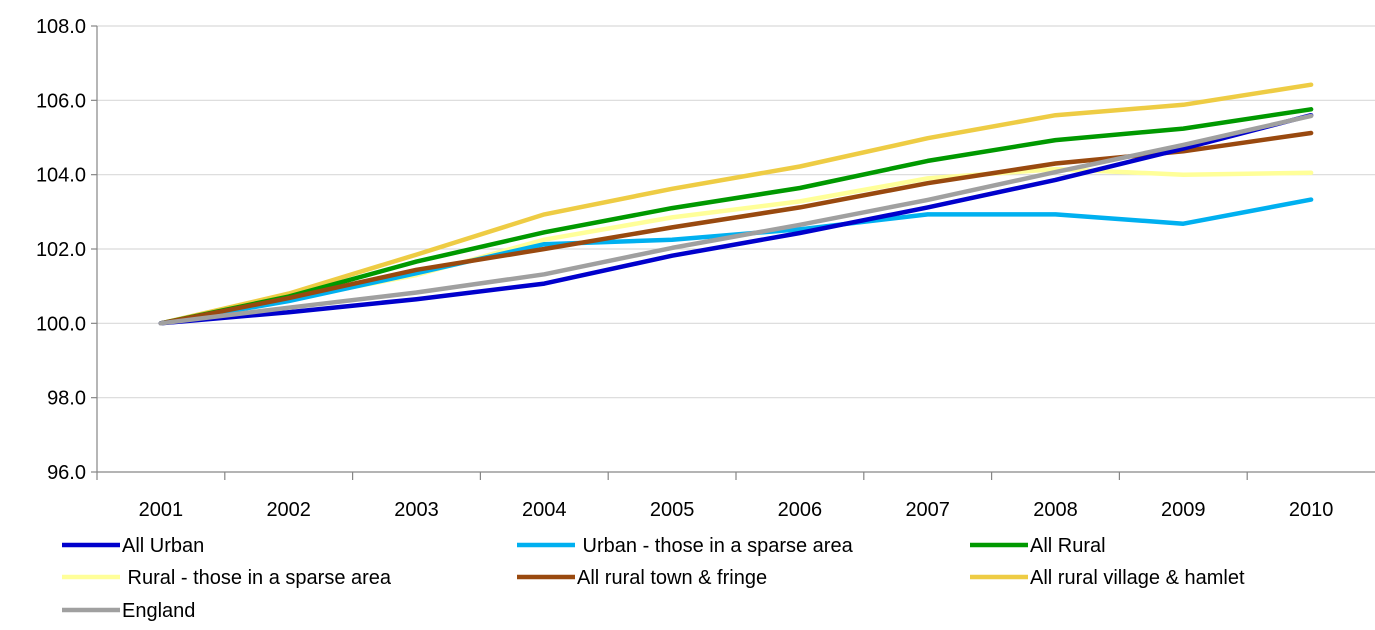  I want to click on legend-label-5: All rural village & hamlet, so click(1137, 578).